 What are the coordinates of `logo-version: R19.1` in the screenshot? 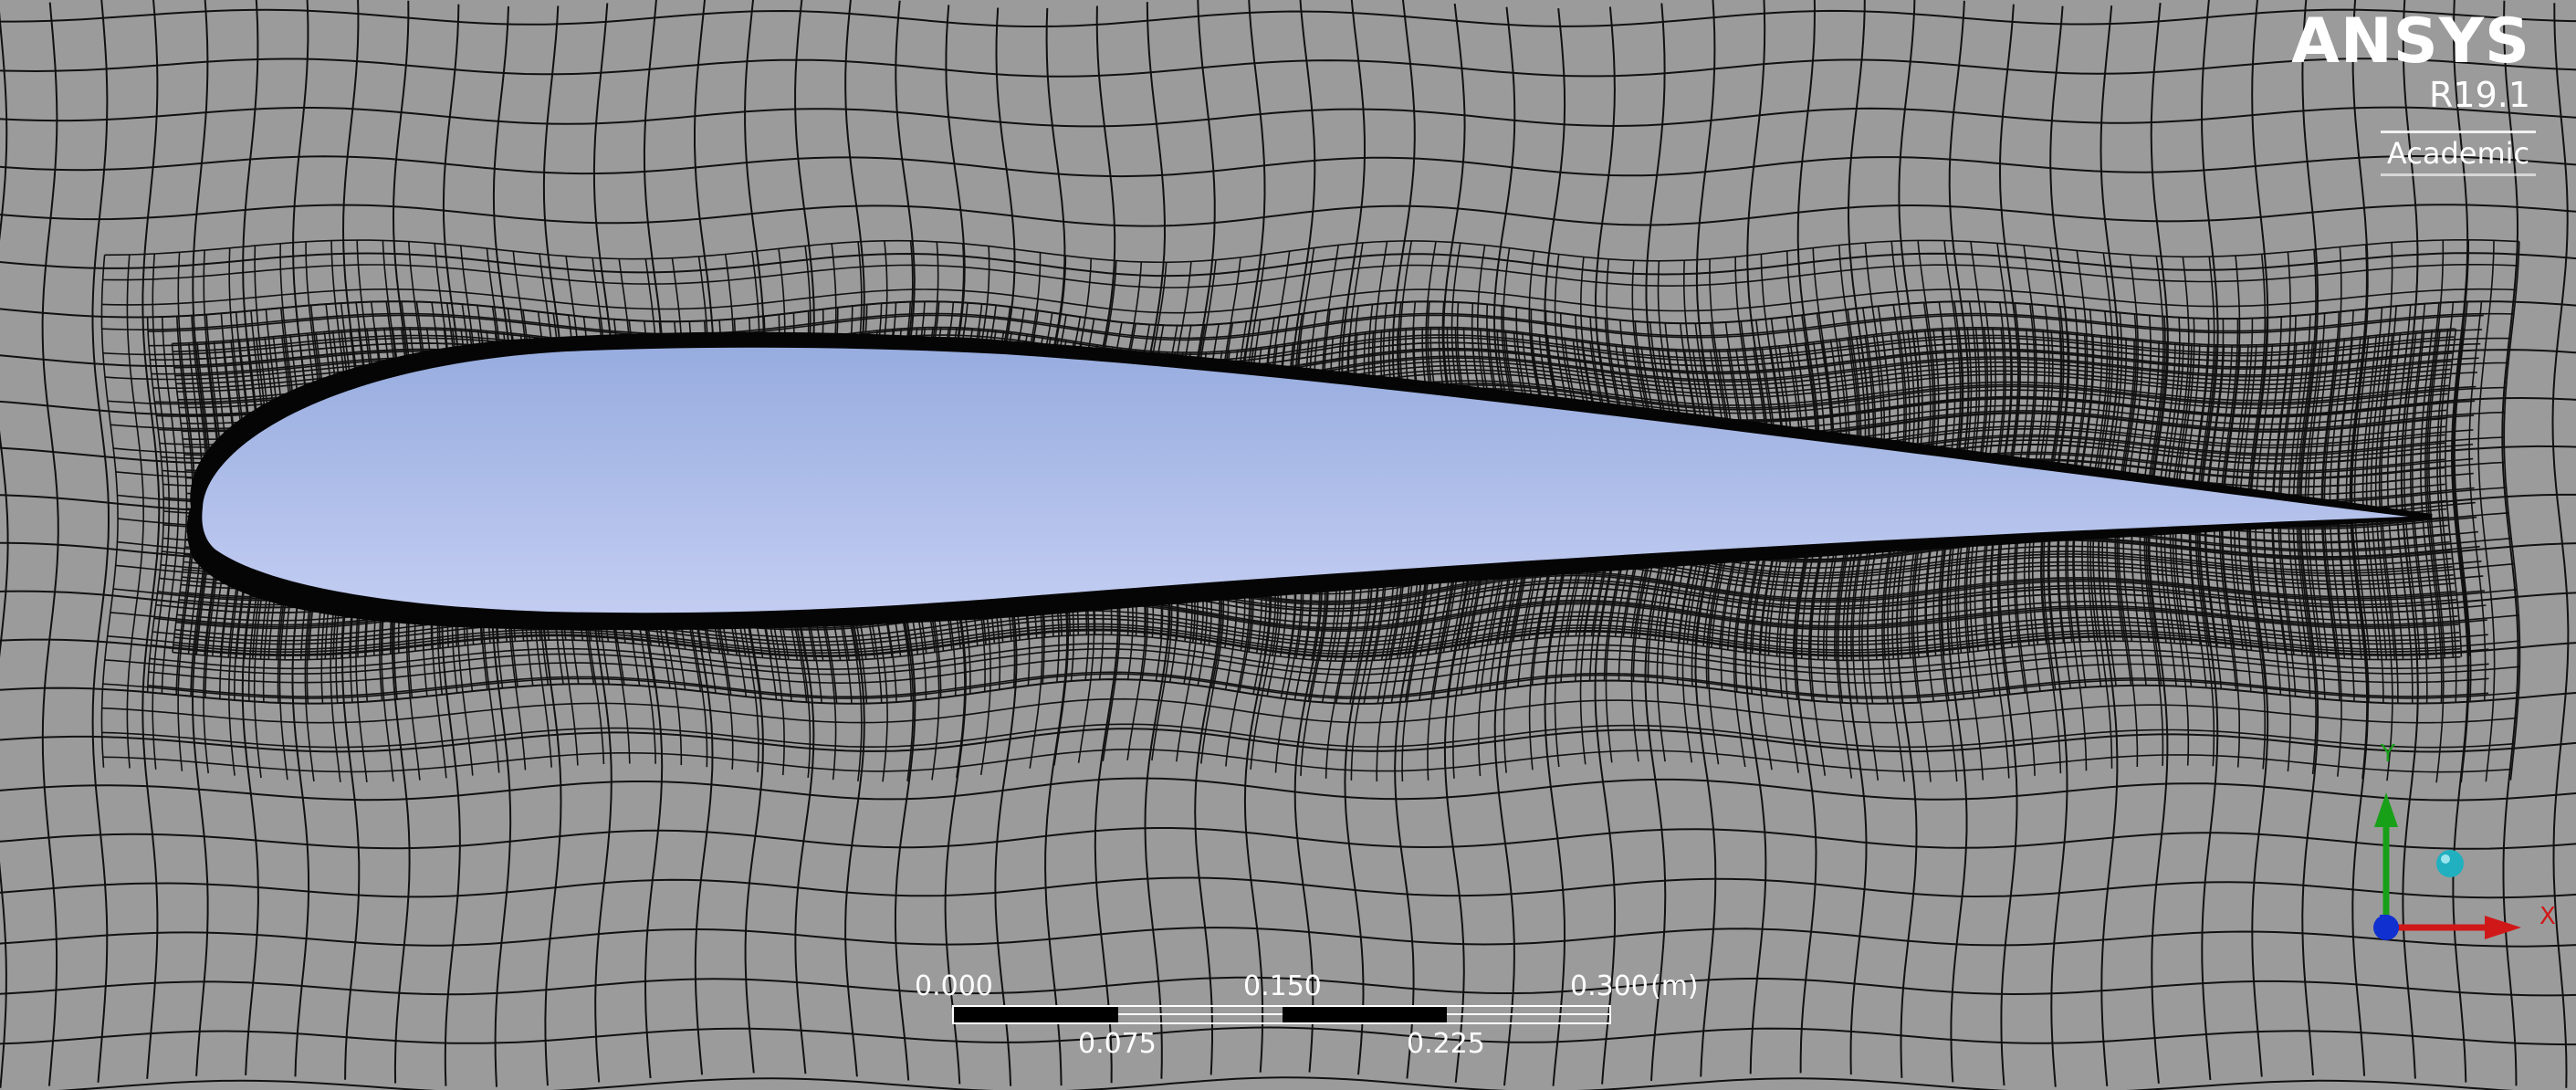 It's located at (2479, 95).